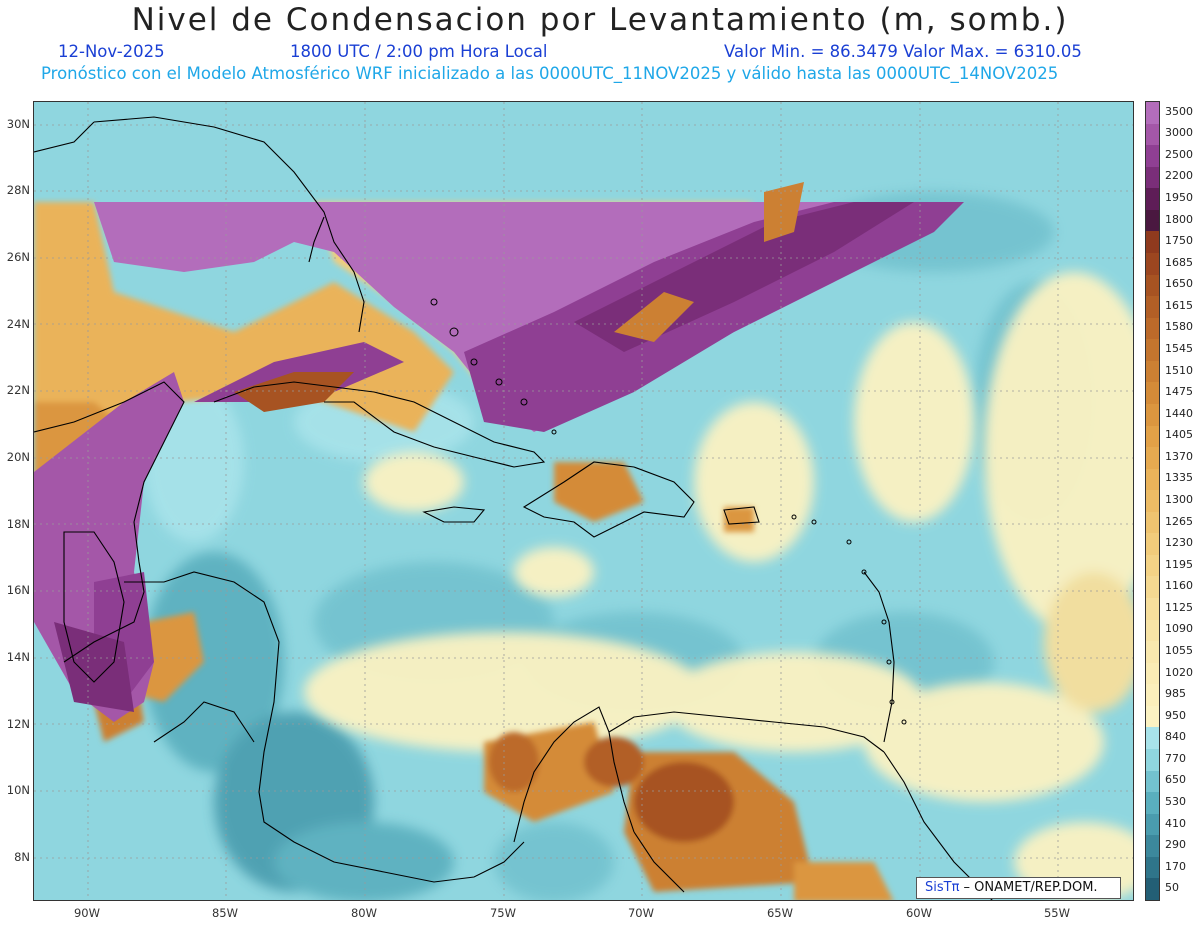 Image resolution: width=1200 pixels, height=927 pixels. Describe the element at coordinates (1179, 586) in the screenshot. I see `color-scale-label: 1160` at that location.